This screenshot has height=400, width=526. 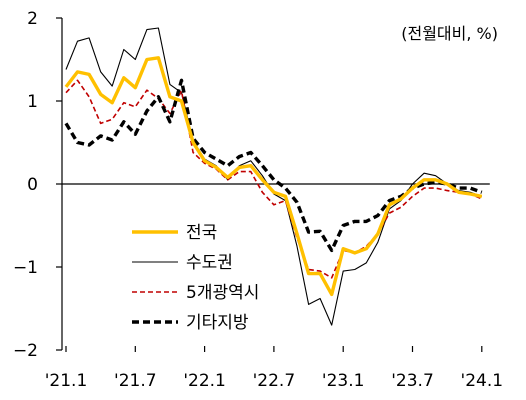 I want to click on y-tick-label: −1, so click(x=25, y=268).